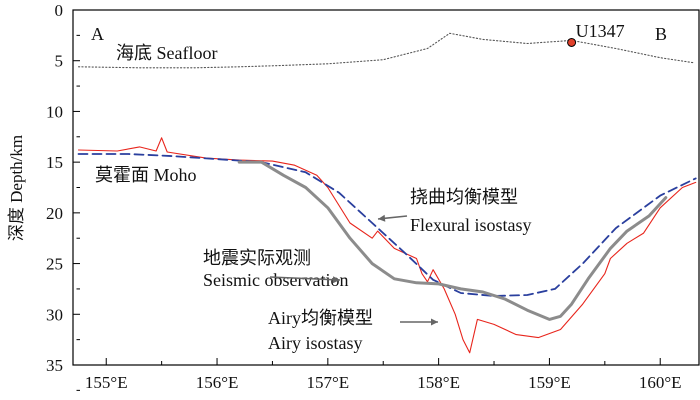 Image resolution: width=700 pixels, height=400 pixels. Describe the element at coordinates (54, 314) in the screenshot. I see `y-tick-label: 30` at that location.